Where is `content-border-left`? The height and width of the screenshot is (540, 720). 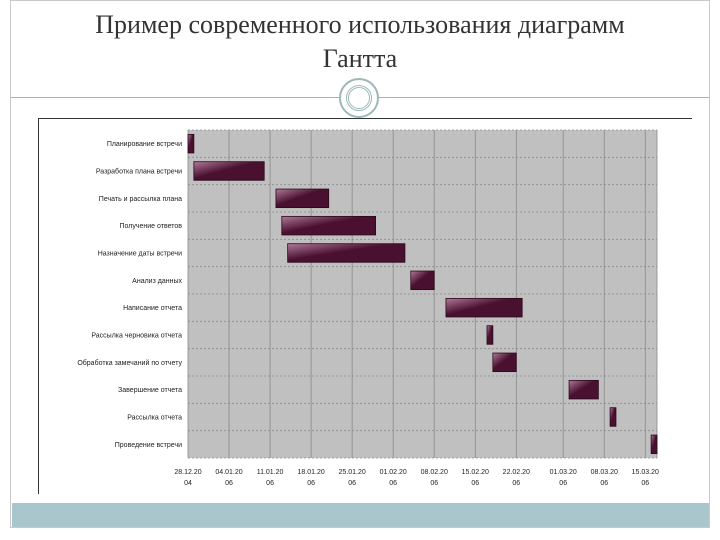
content-border-left is located at coordinates (38, 306).